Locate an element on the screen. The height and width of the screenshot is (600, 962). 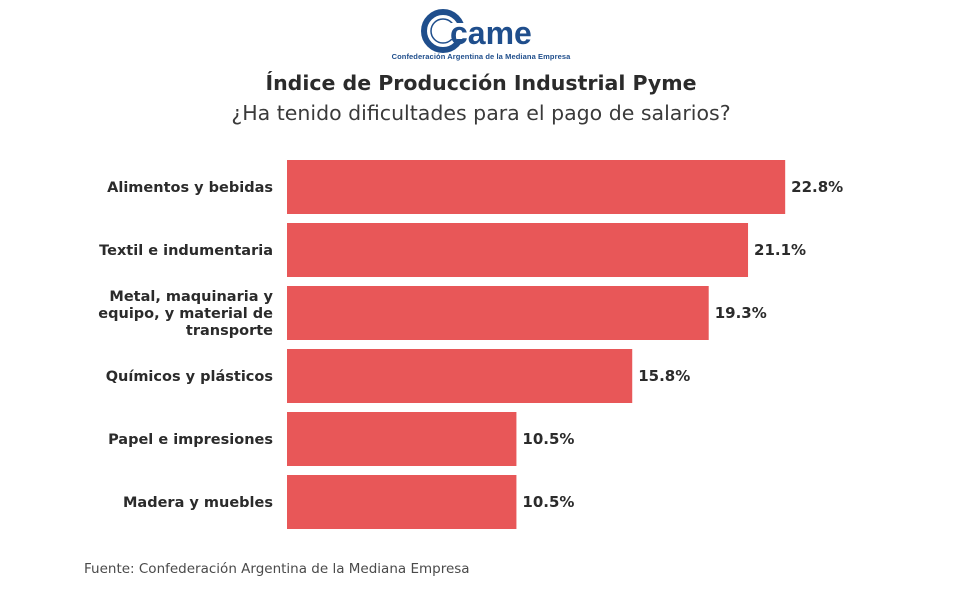
came-logo-mark: came is located at coordinates (476, 31).